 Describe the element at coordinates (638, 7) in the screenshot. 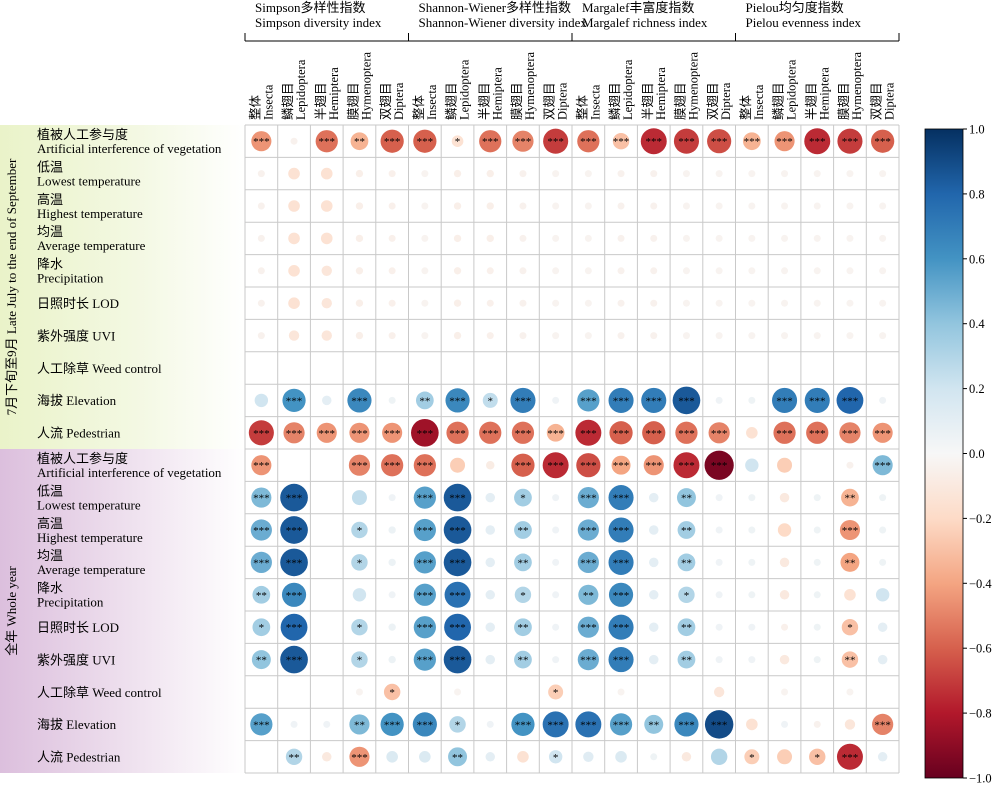

I see `group-title-zh: Margalef丰富度指数` at that location.